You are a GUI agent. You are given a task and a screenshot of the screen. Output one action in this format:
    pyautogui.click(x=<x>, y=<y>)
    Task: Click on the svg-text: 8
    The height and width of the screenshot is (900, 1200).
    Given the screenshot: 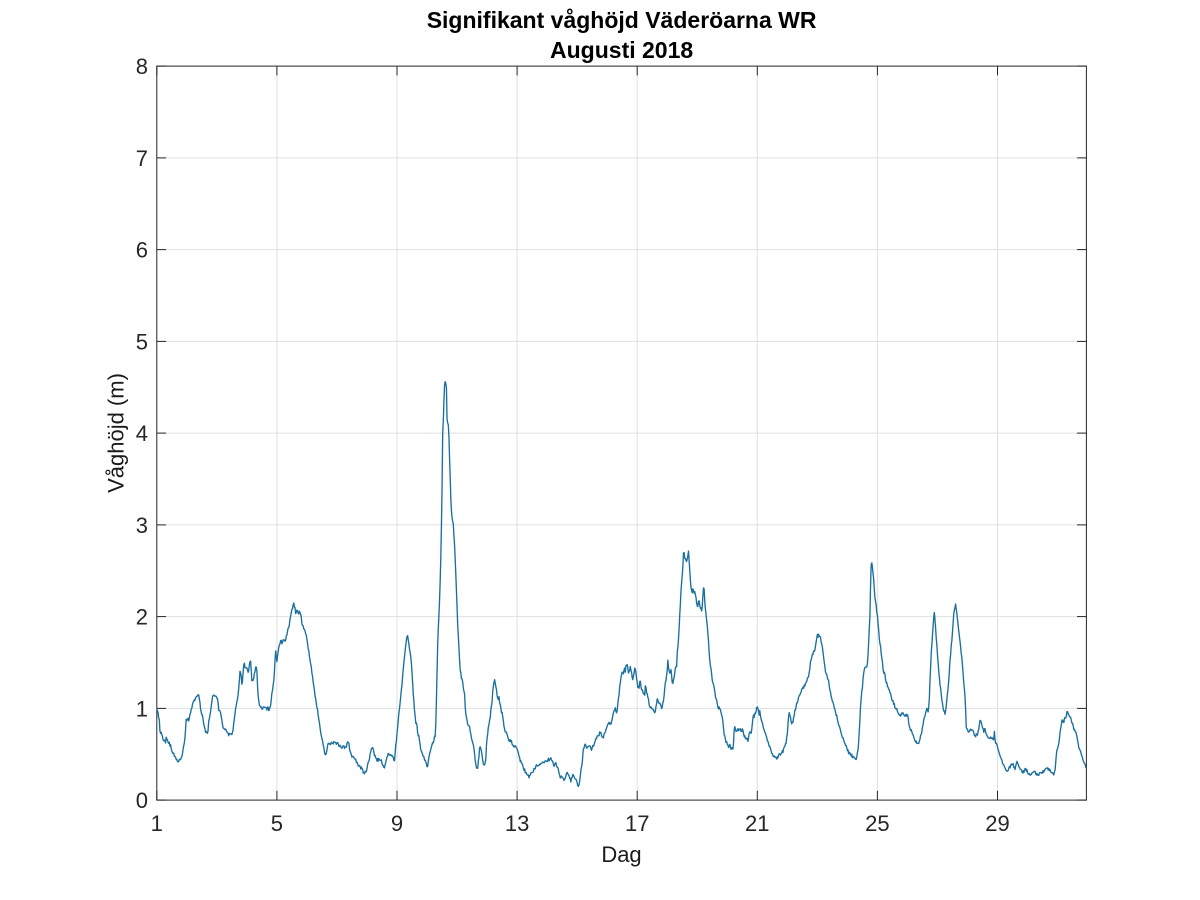 What is the action you would take?
    pyautogui.click(x=142, y=66)
    